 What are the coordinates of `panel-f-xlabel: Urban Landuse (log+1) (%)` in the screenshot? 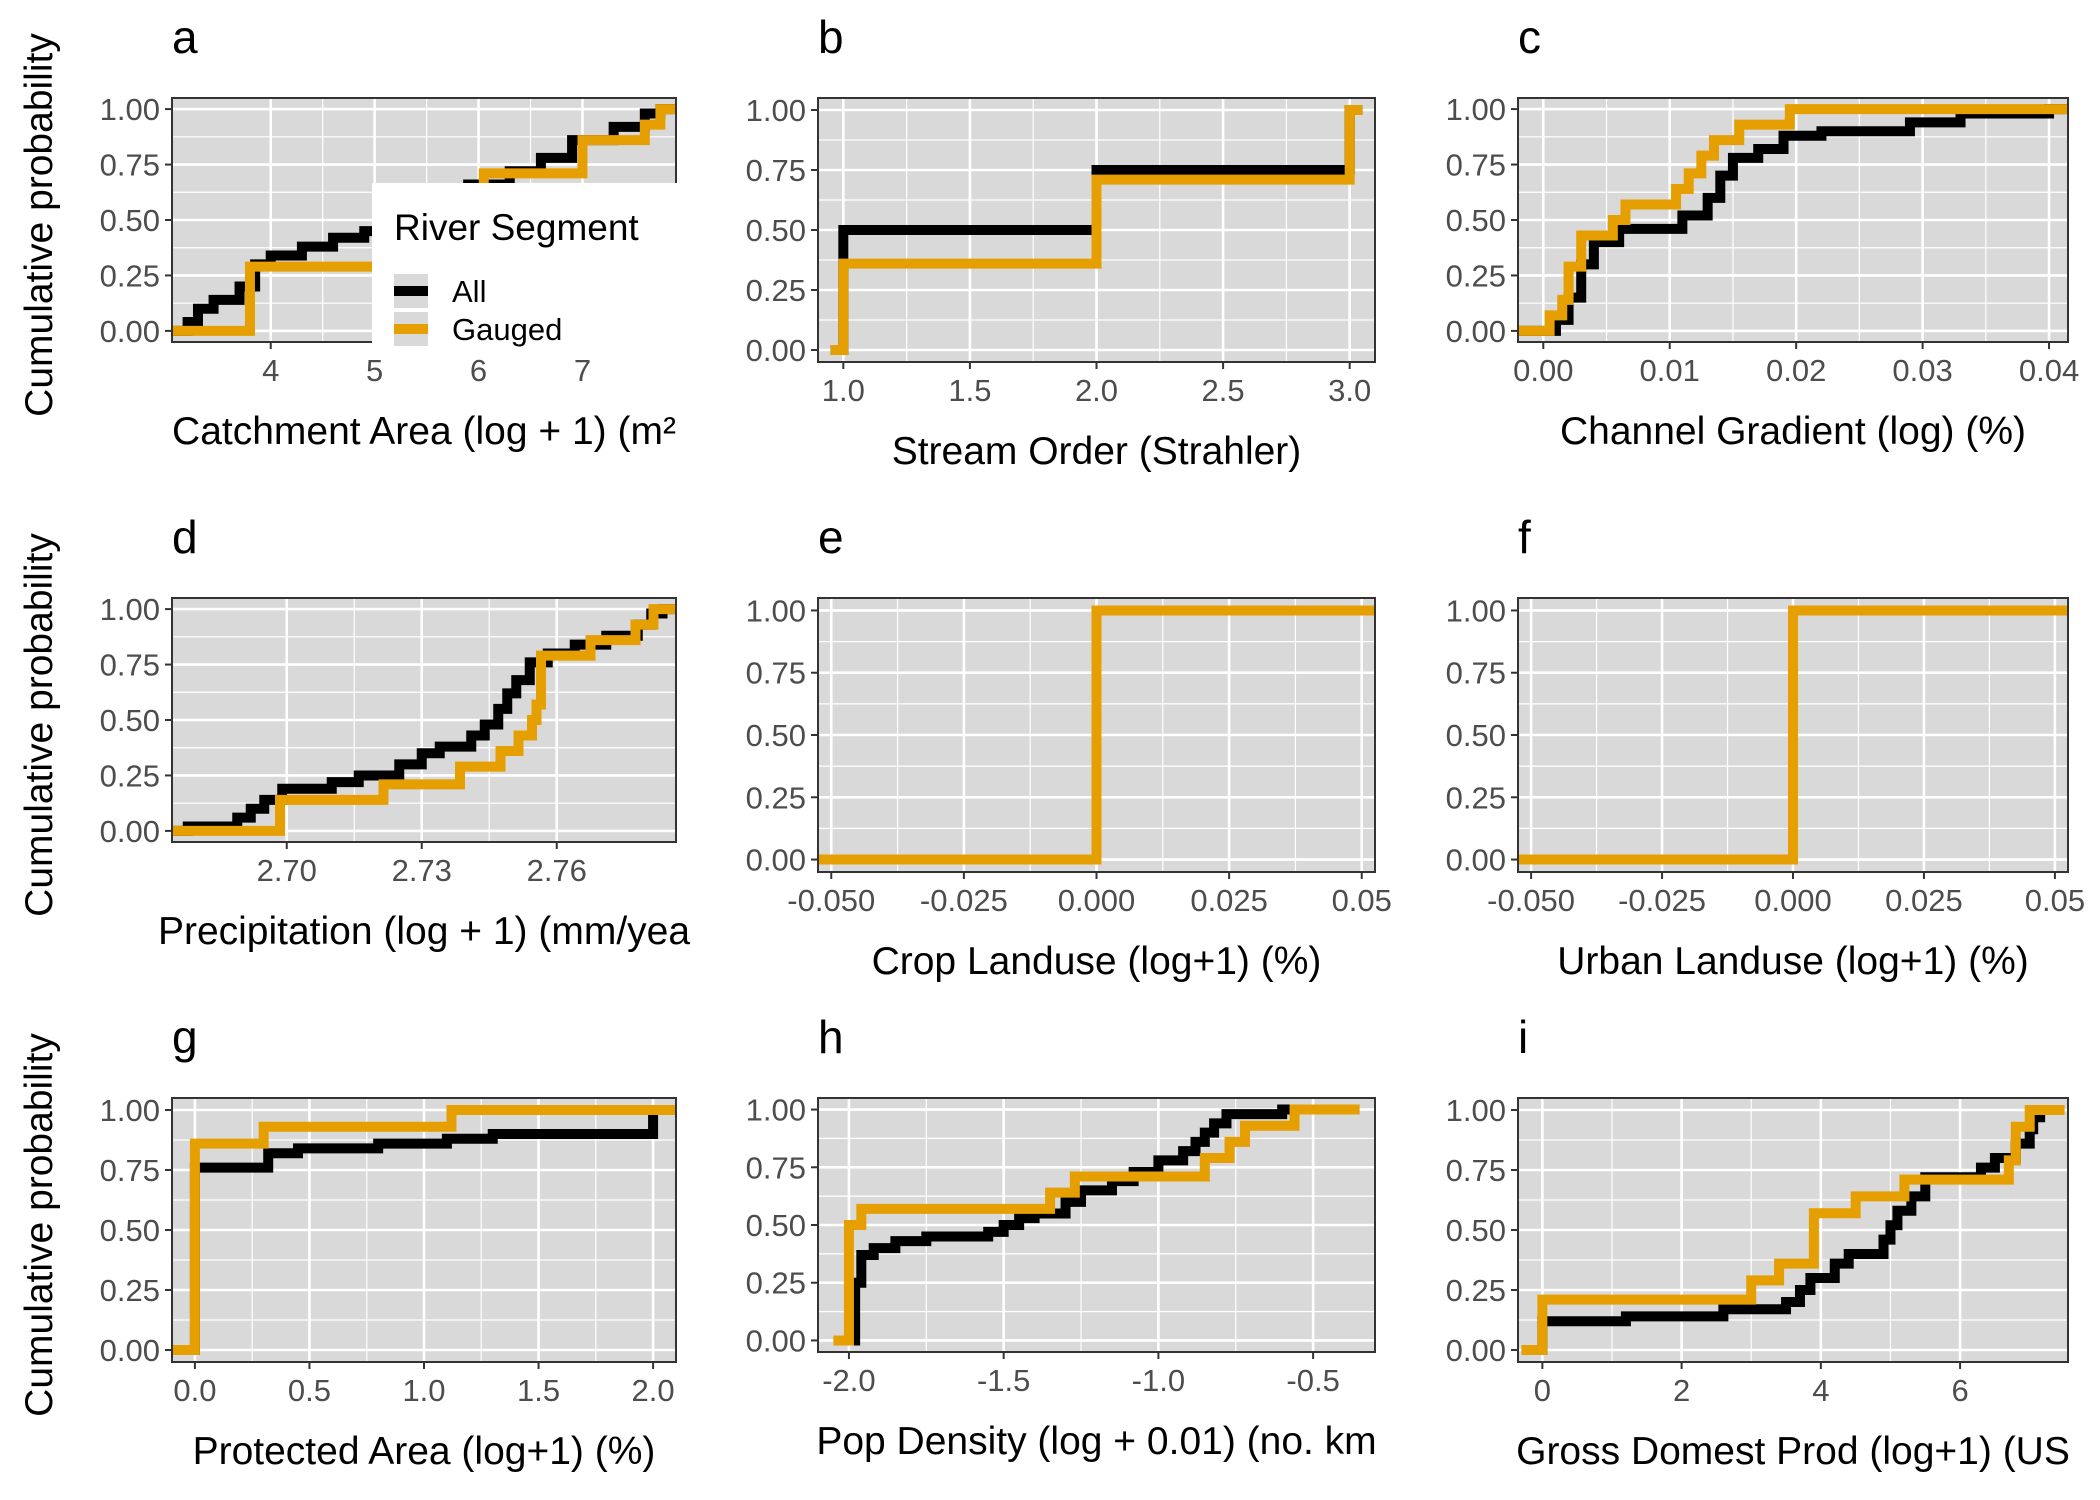 It's located at (1793, 961).